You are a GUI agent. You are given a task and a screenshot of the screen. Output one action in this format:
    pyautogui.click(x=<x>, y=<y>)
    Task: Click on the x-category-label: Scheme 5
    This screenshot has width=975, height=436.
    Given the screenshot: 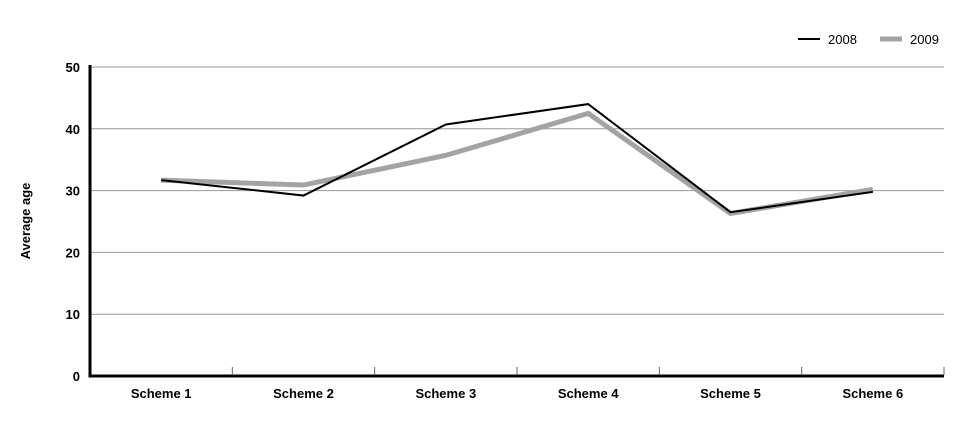 What is the action you would take?
    pyautogui.click(x=730, y=393)
    